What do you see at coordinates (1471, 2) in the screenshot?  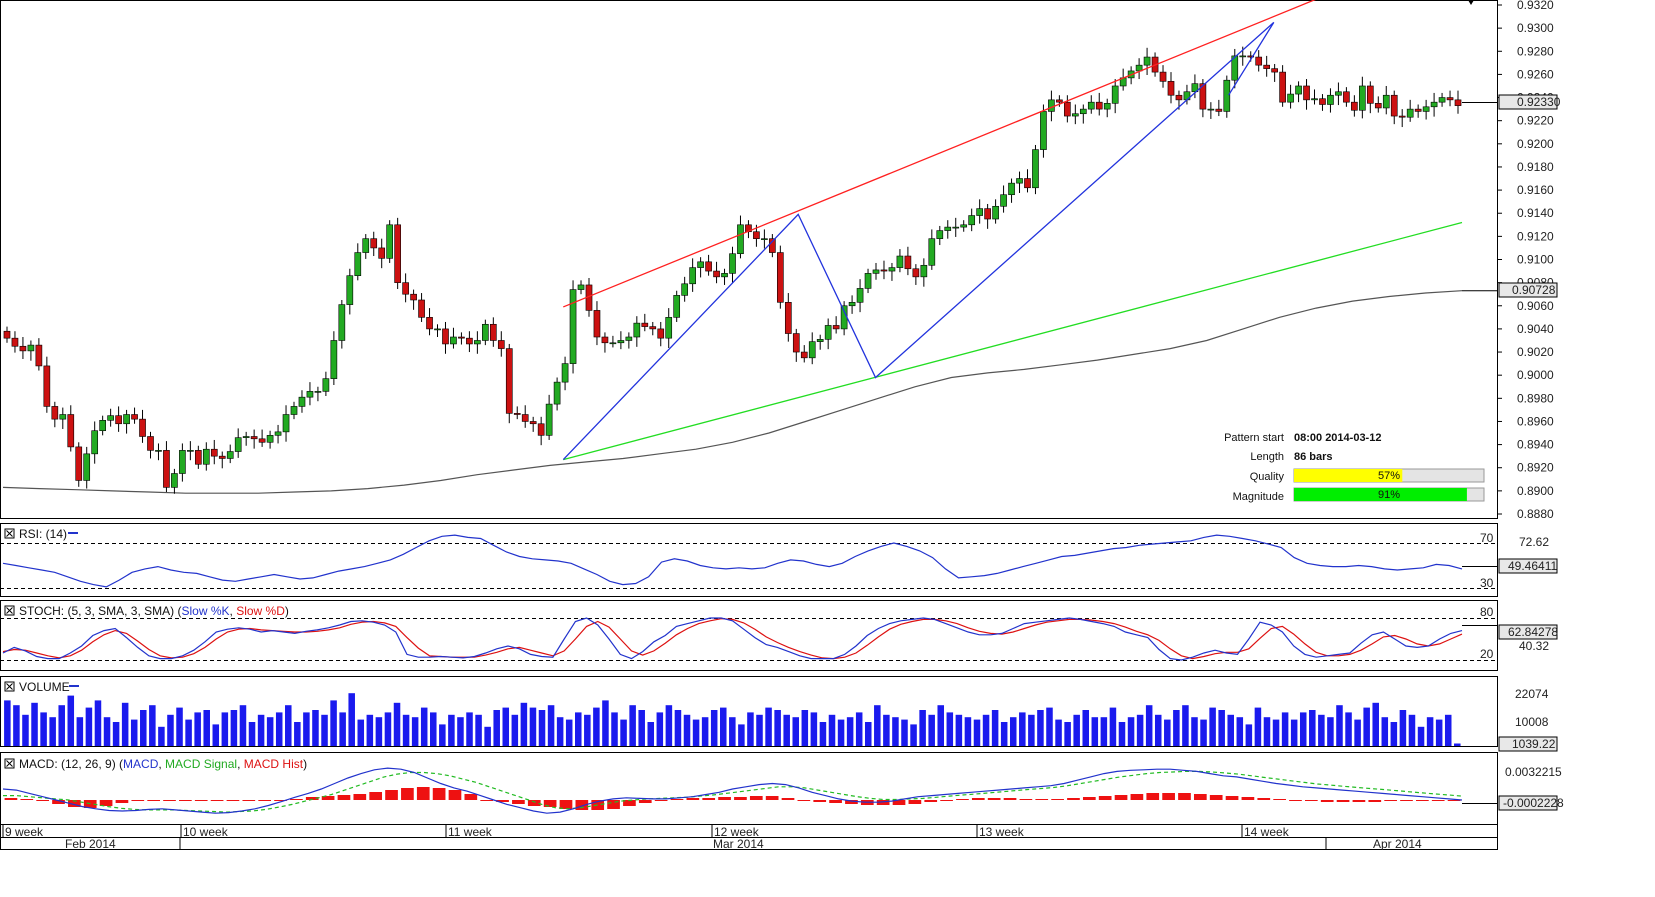 I see `collapse-icon` at bounding box center [1471, 2].